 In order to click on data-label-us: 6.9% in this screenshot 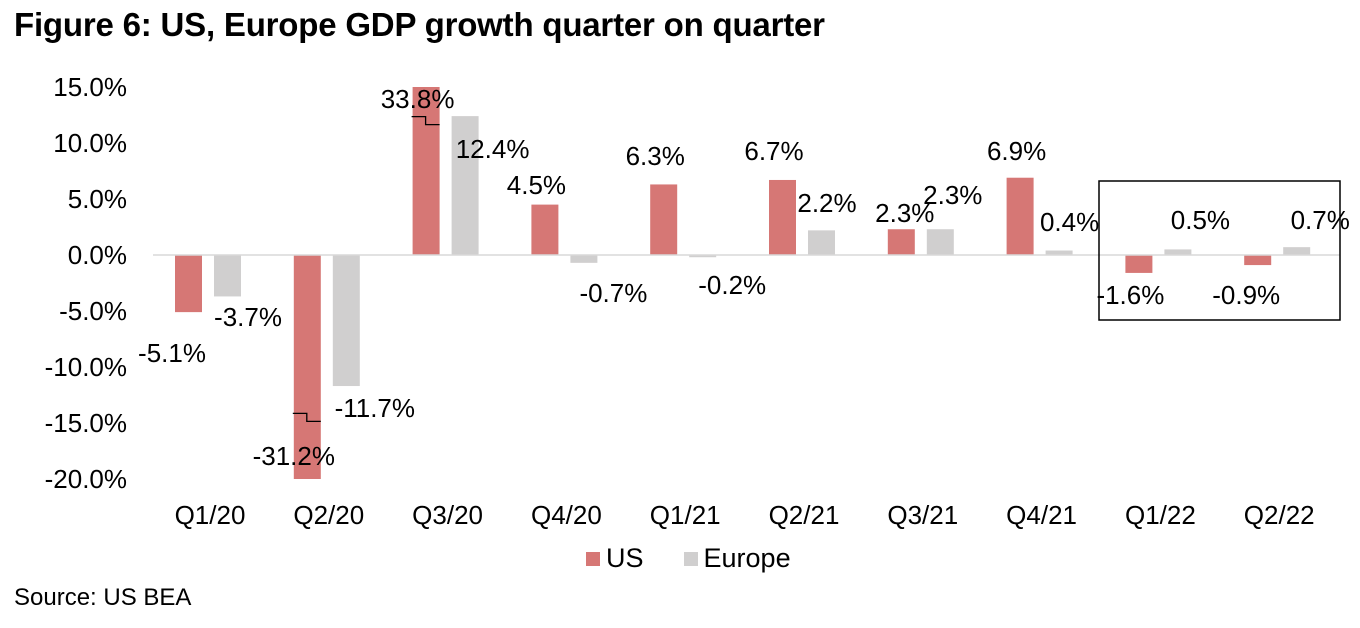, I will do `click(1016, 151)`.